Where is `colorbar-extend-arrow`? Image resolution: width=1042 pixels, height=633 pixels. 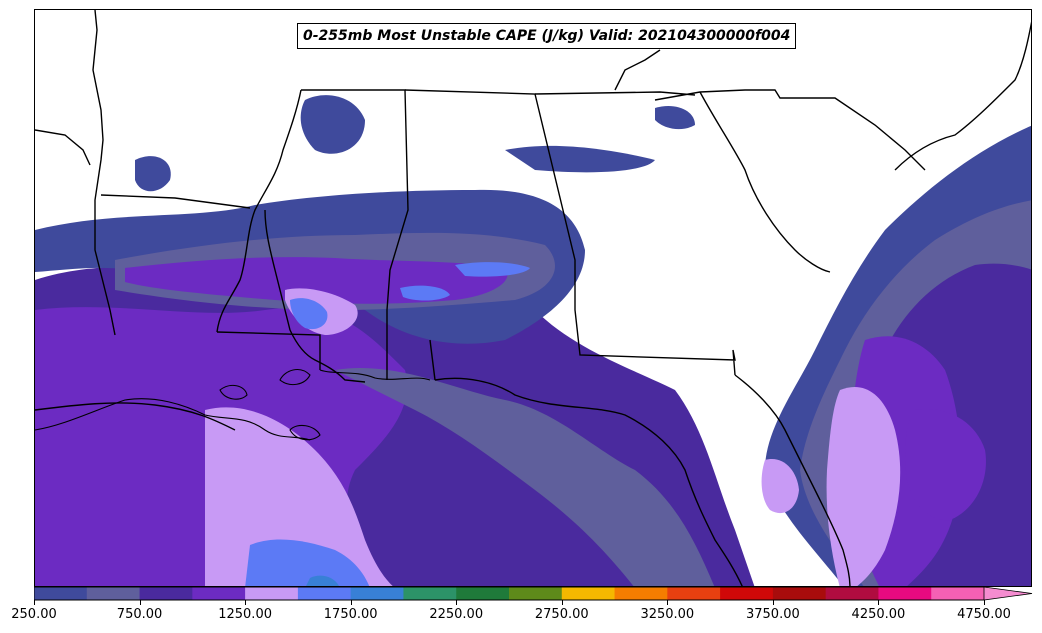
colorbar-extend-arrow is located at coordinates (1008, 594).